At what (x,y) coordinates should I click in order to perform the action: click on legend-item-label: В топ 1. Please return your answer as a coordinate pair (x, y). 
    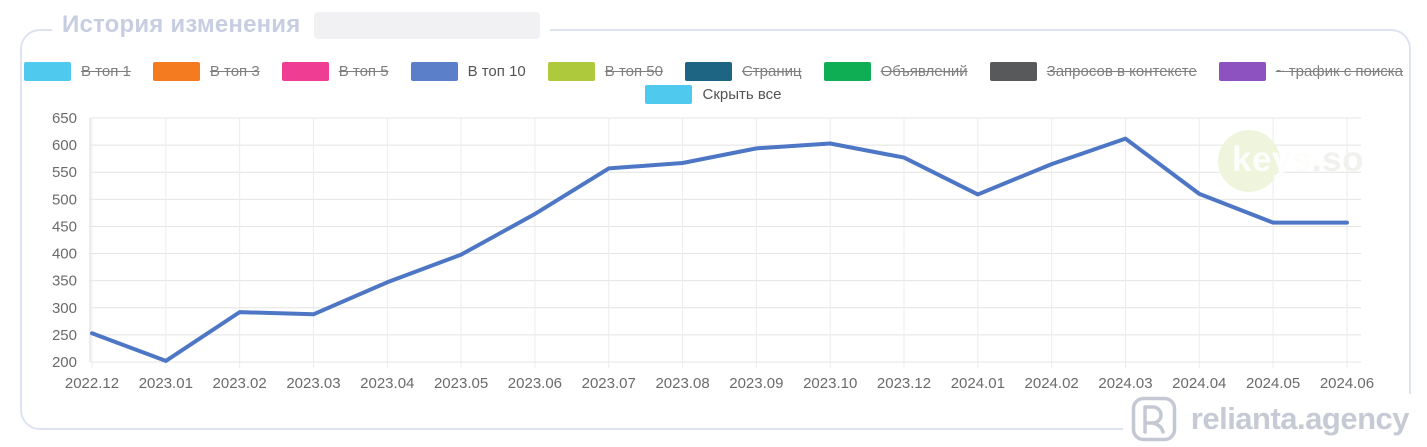
    Looking at the image, I should click on (105, 71).